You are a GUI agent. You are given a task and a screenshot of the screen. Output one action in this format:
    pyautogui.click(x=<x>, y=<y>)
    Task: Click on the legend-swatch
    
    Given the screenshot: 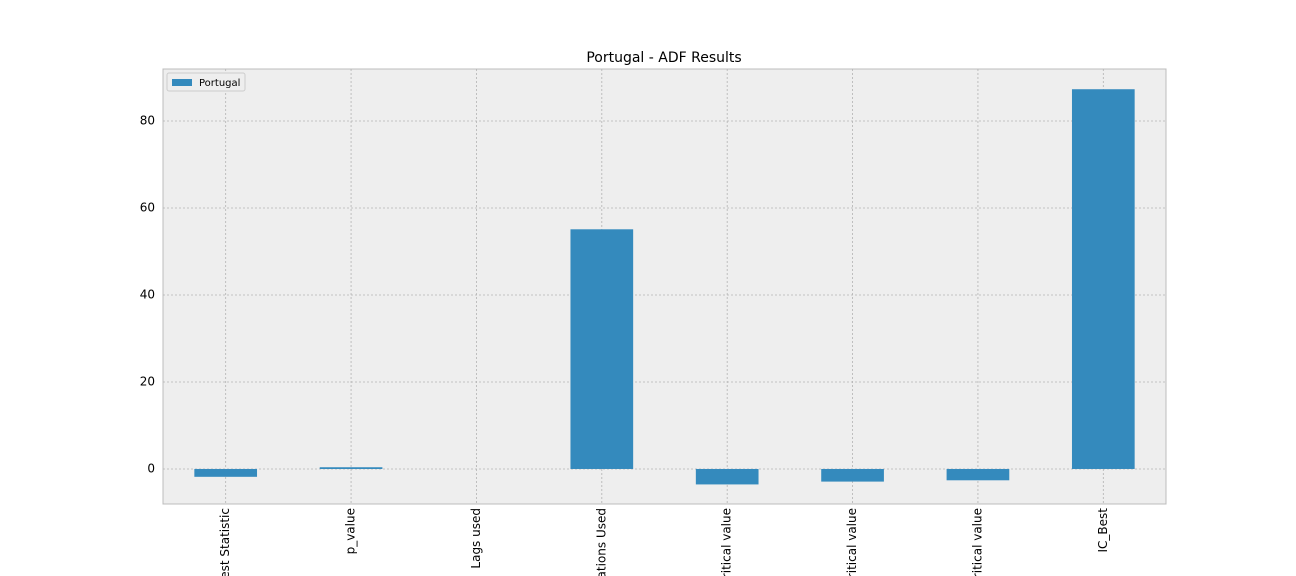 What is the action you would take?
    pyautogui.click(x=182, y=82)
    